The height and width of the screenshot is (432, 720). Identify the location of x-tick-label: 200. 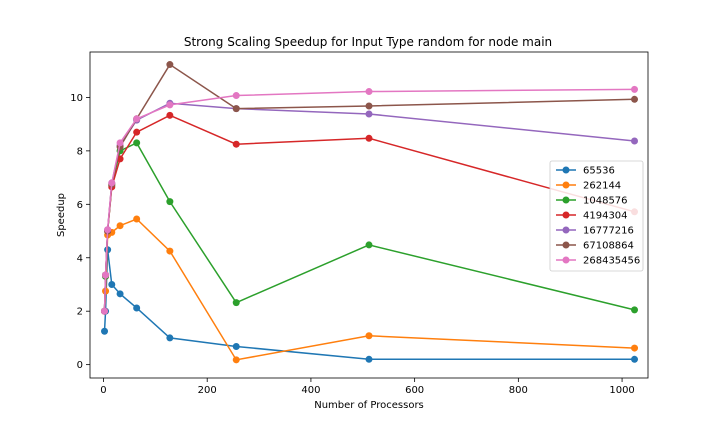
(207, 390).